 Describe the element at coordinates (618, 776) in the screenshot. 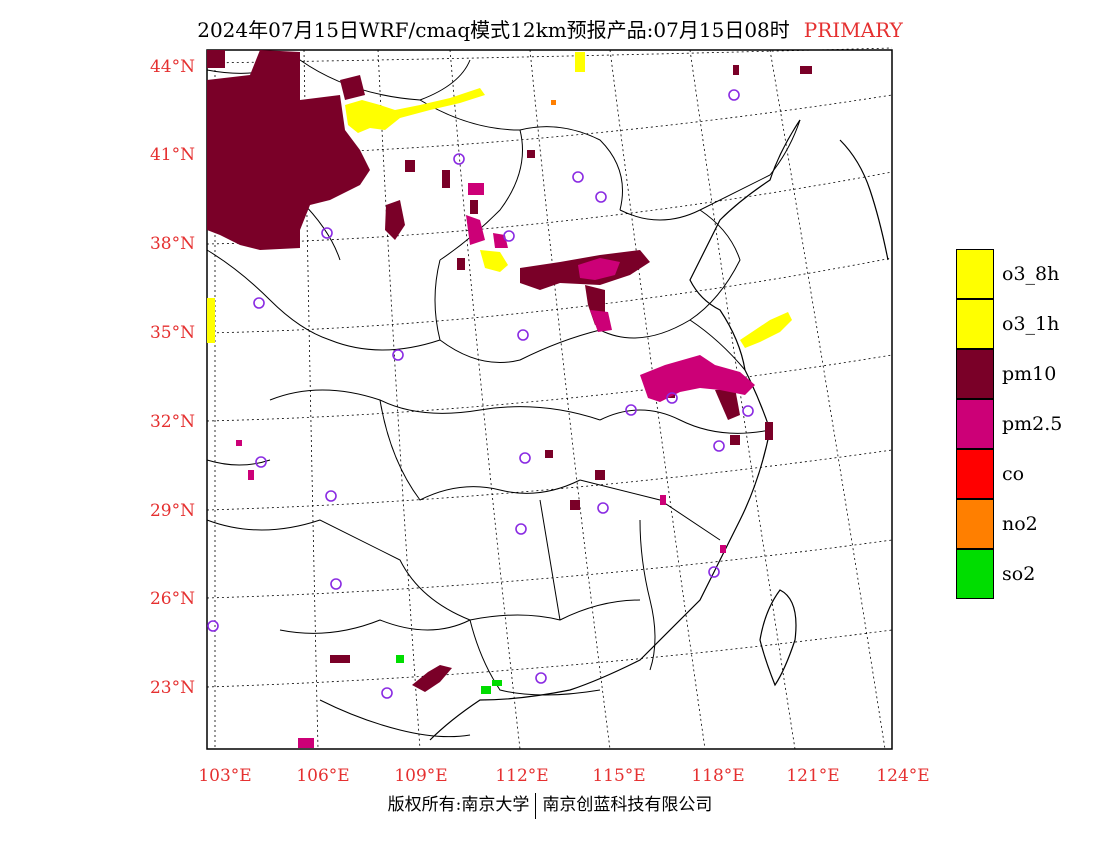

I see `lon-label: 115°E` at that location.